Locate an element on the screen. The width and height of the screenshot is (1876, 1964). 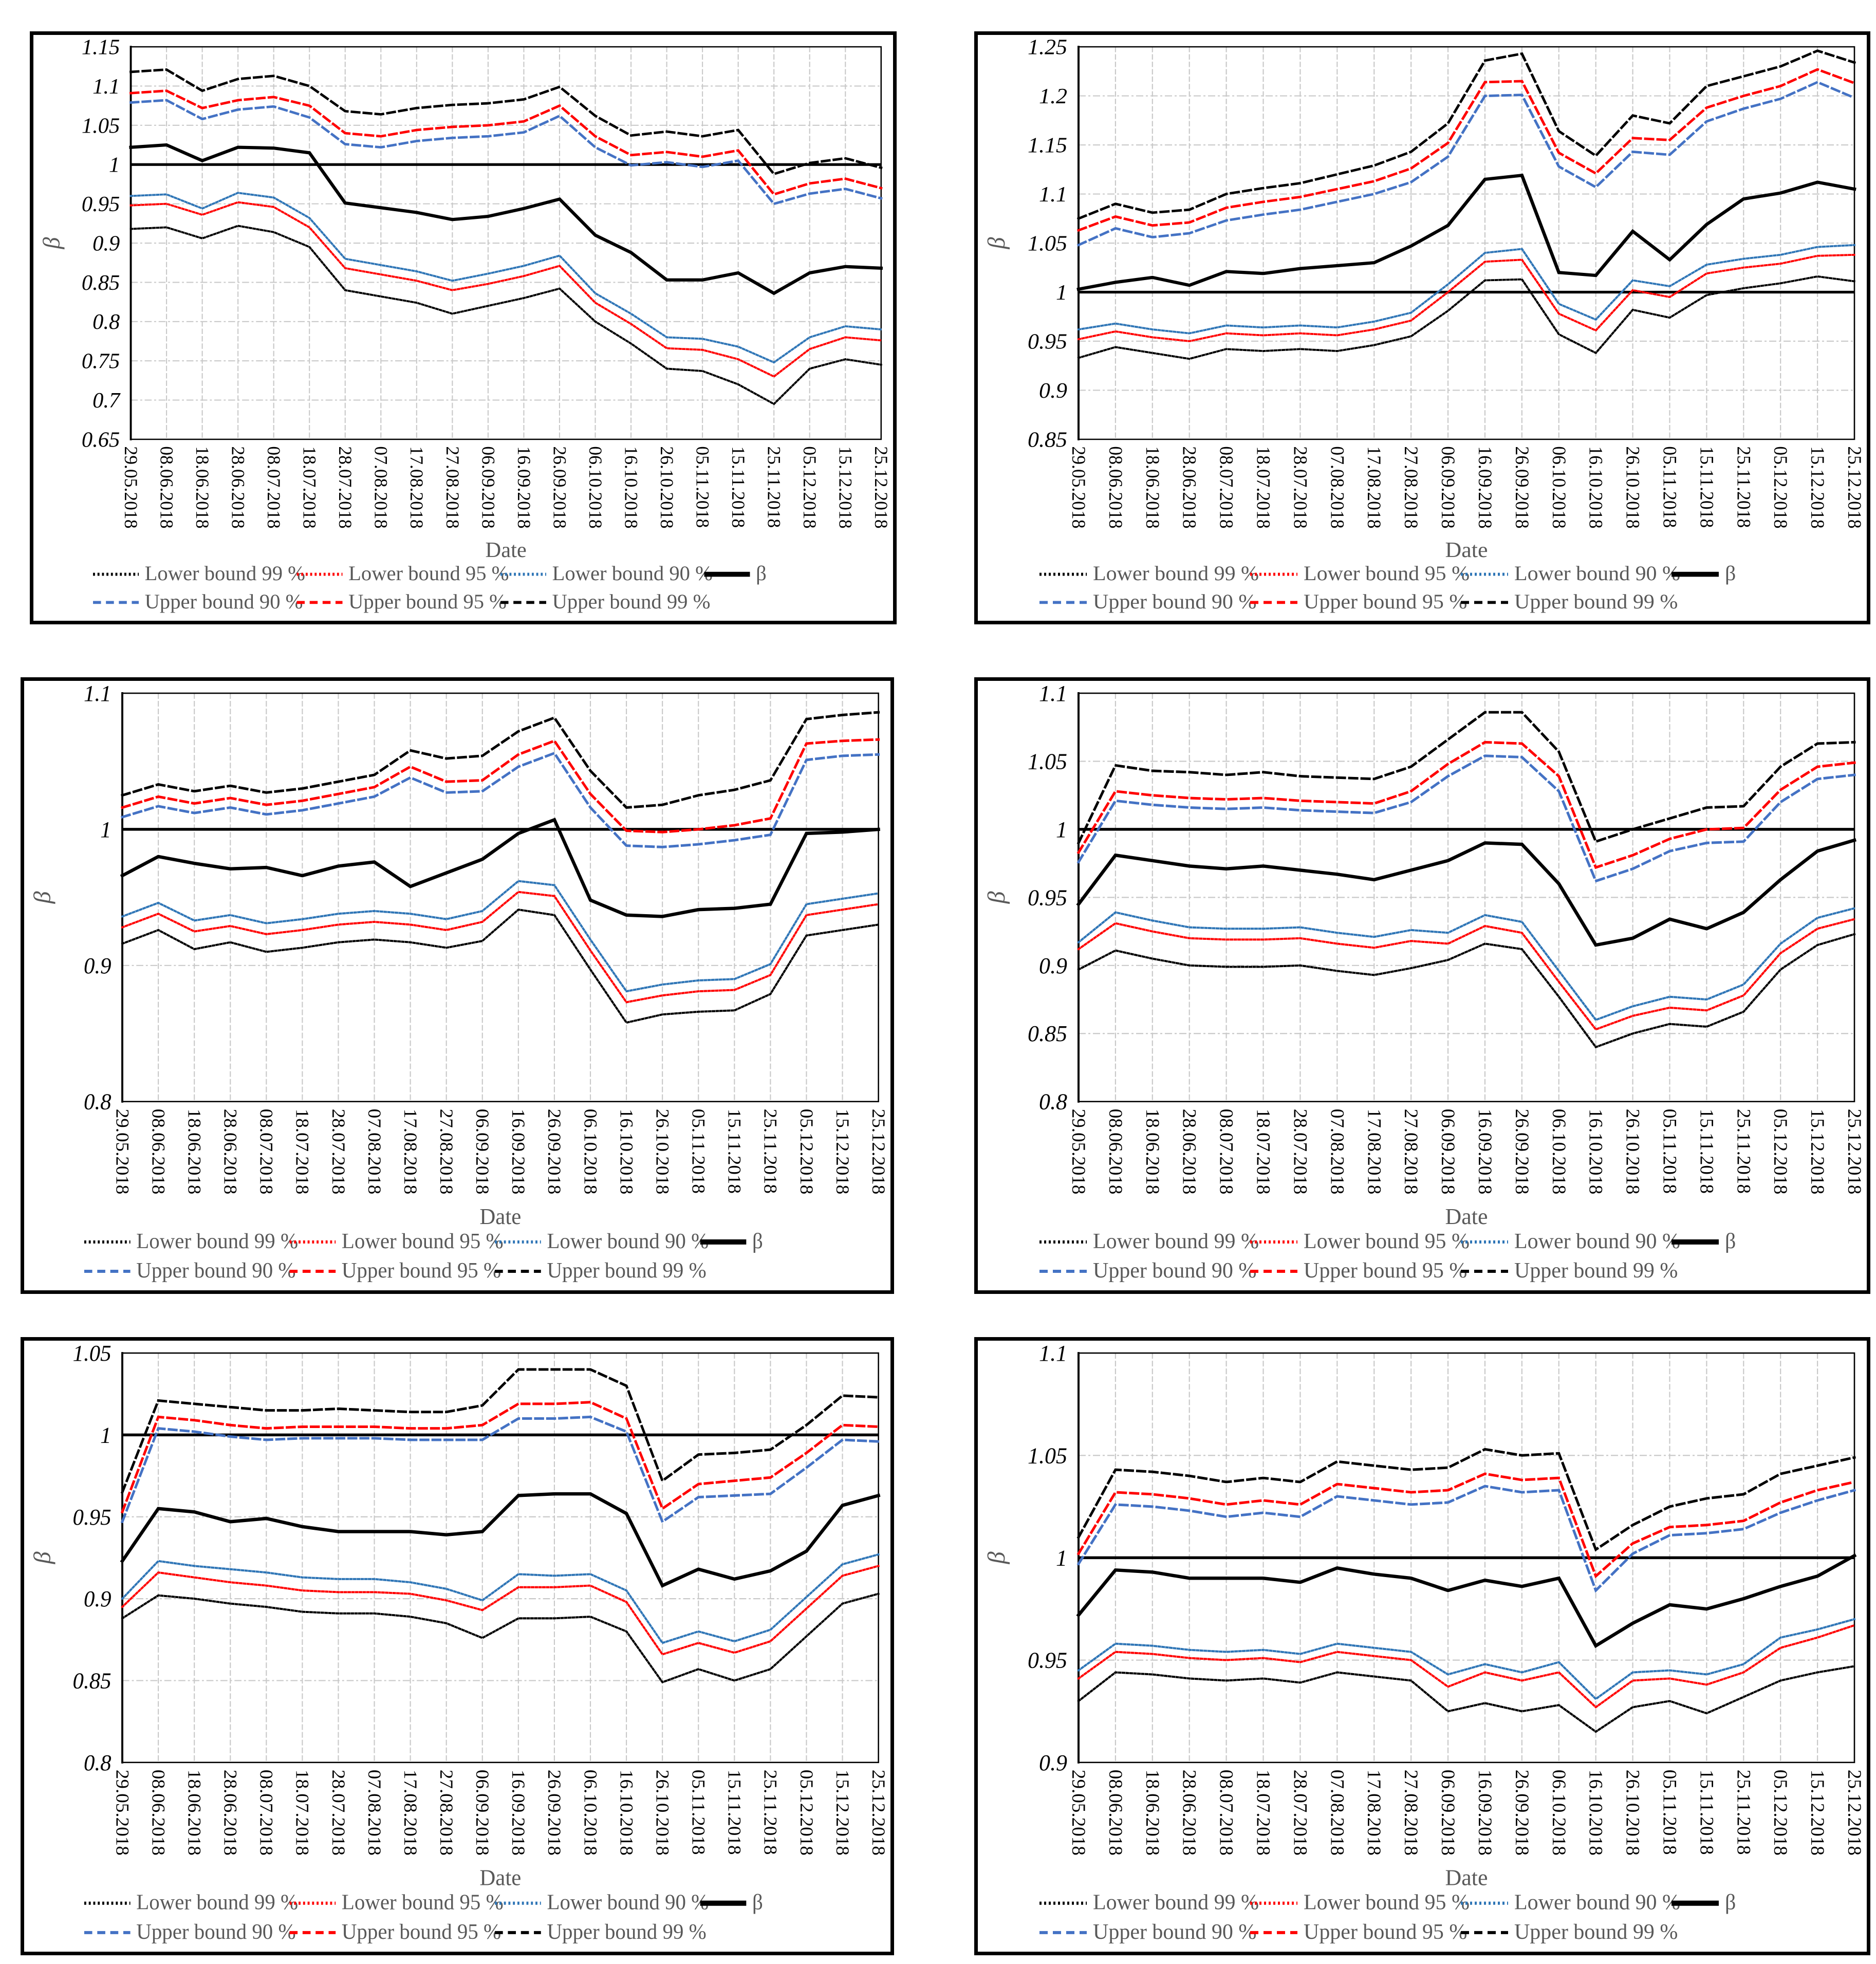
legend-label: β is located at coordinates (758, 1902).